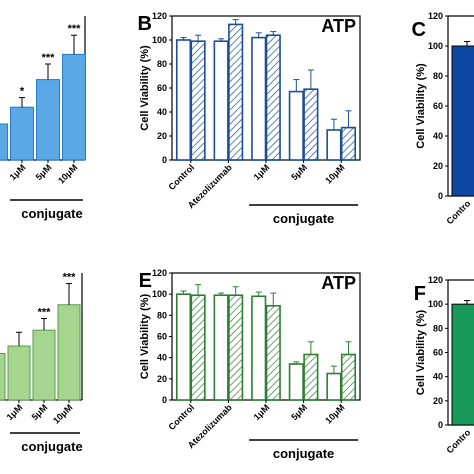 This screenshot has width=474, height=474. I want to click on significance-marker: *, so click(22, 92).